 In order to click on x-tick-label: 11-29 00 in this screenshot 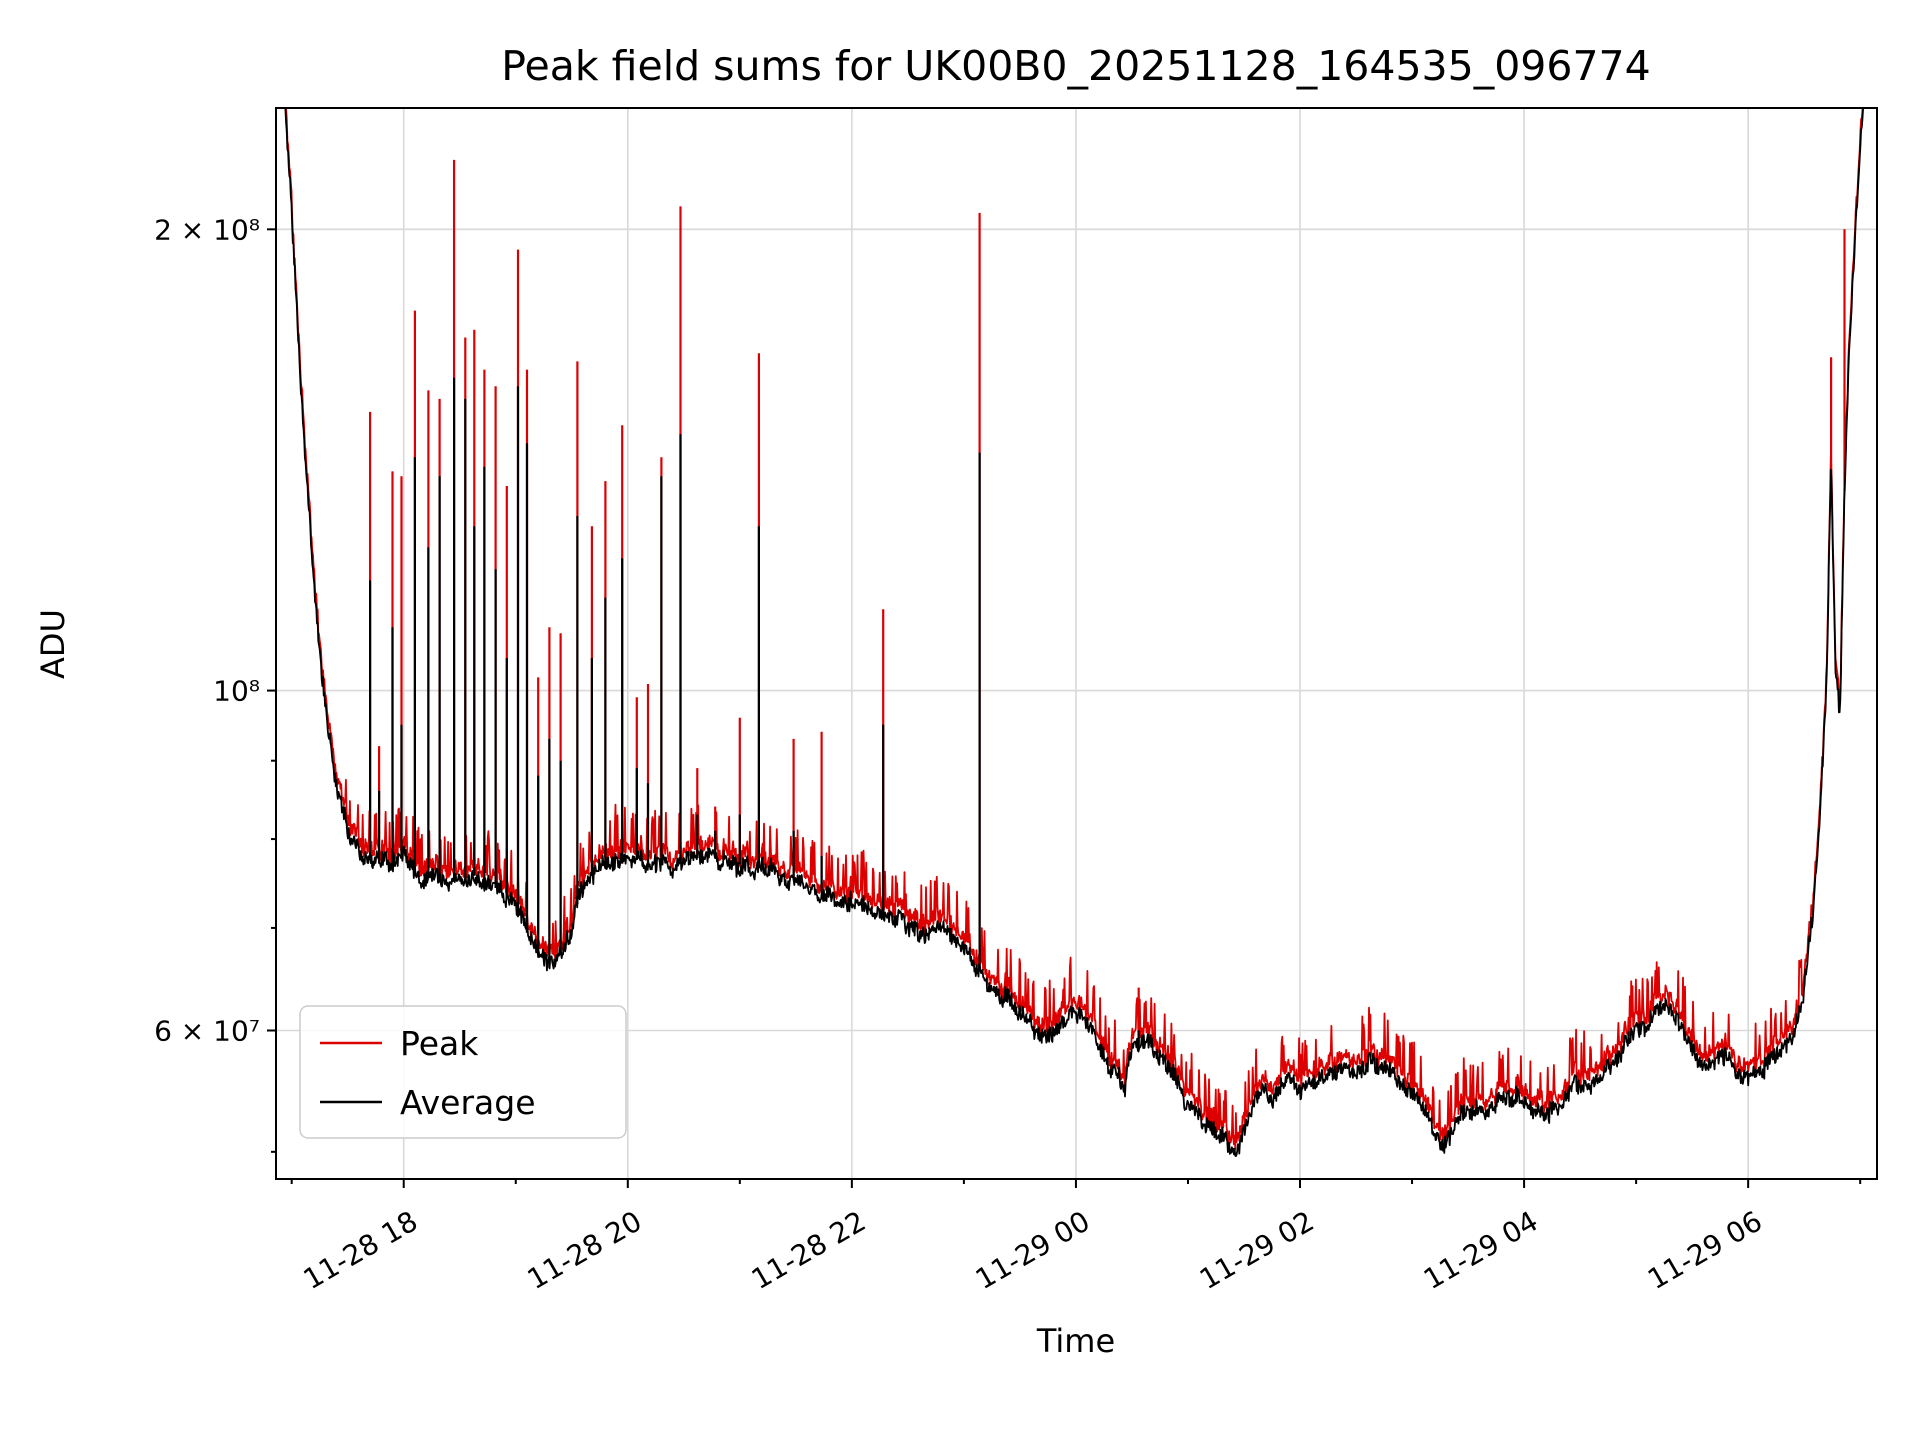, I will do `click(1033, 1250)`.